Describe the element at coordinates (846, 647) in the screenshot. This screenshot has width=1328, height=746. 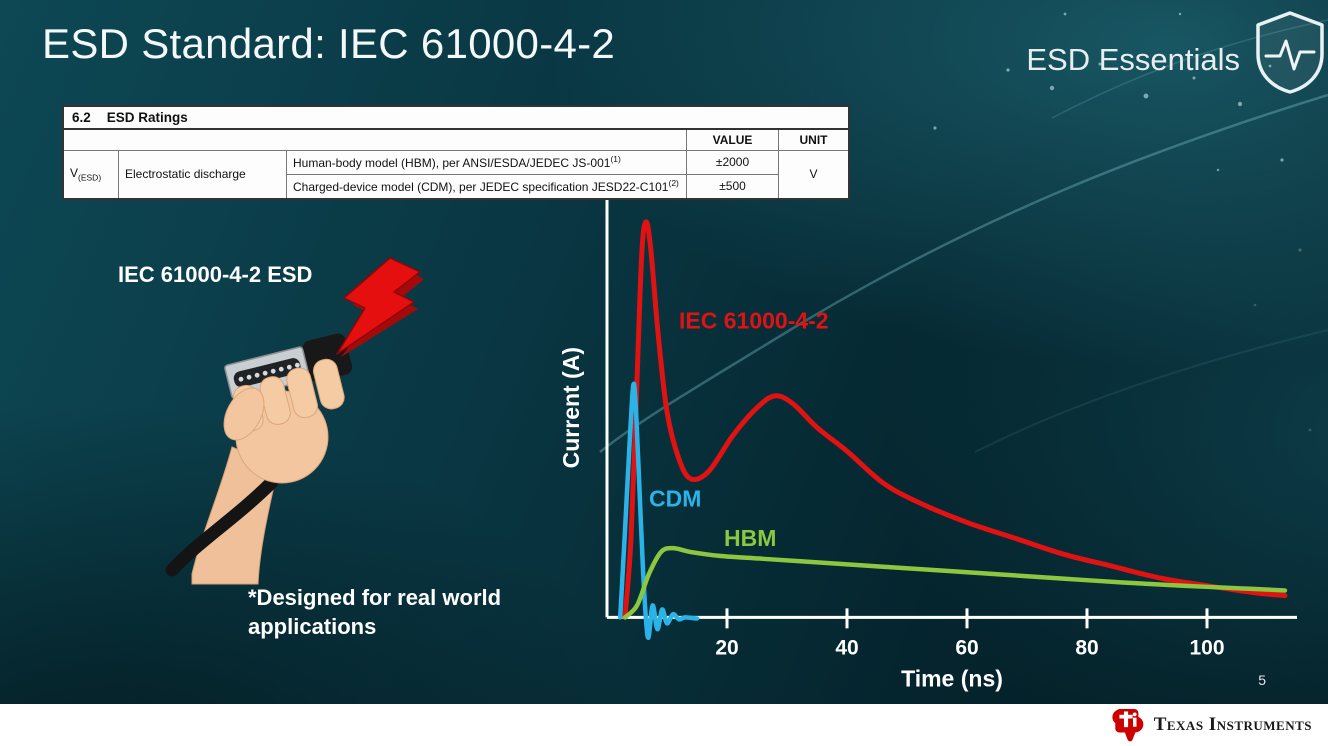
I see `x-tick-label-40: 40` at that location.